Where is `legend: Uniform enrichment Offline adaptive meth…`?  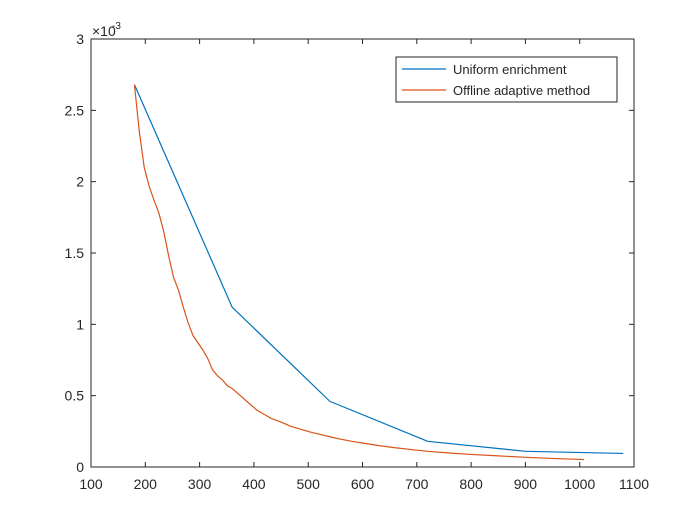 legend: Uniform enrichment Offline adaptive meth… is located at coordinates (506, 79).